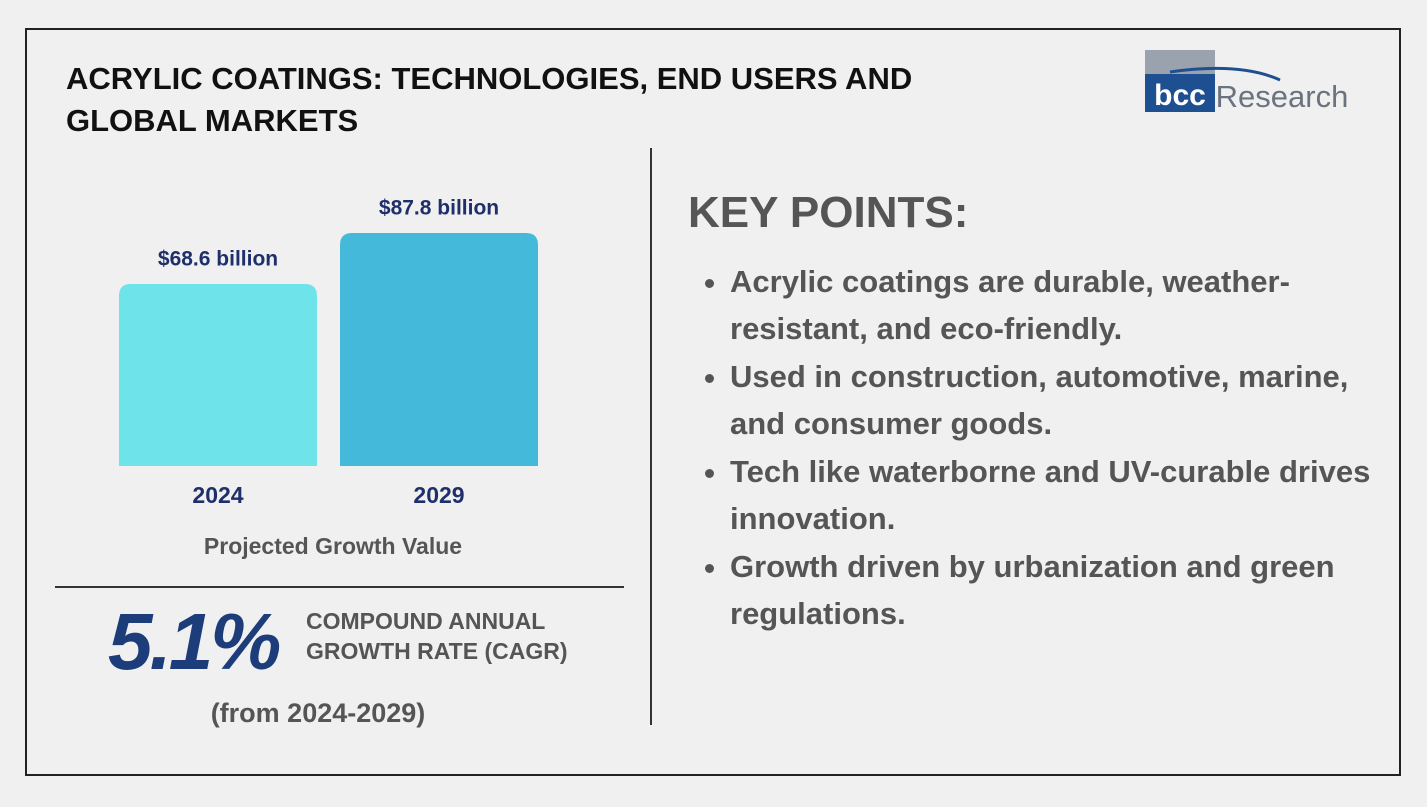 The height and width of the screenshot is (807, 1427). What do you see at coordinates (333, 546) in the screenshot?
I see `x-axis-label: Projected Growth Value` at bounding box center [333, 546].